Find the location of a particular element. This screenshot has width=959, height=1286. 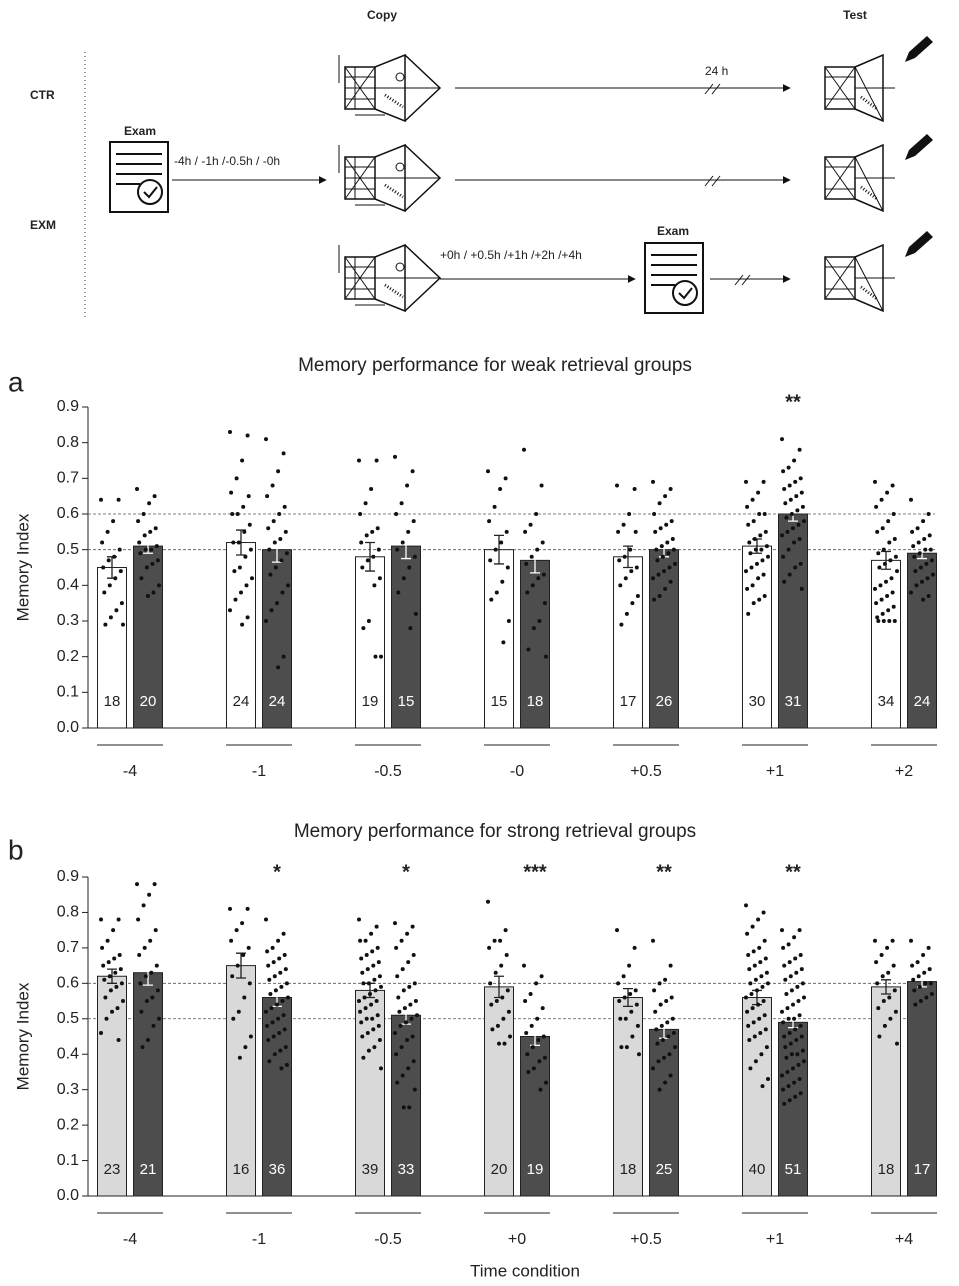

break is located at coordinates (712, 181).